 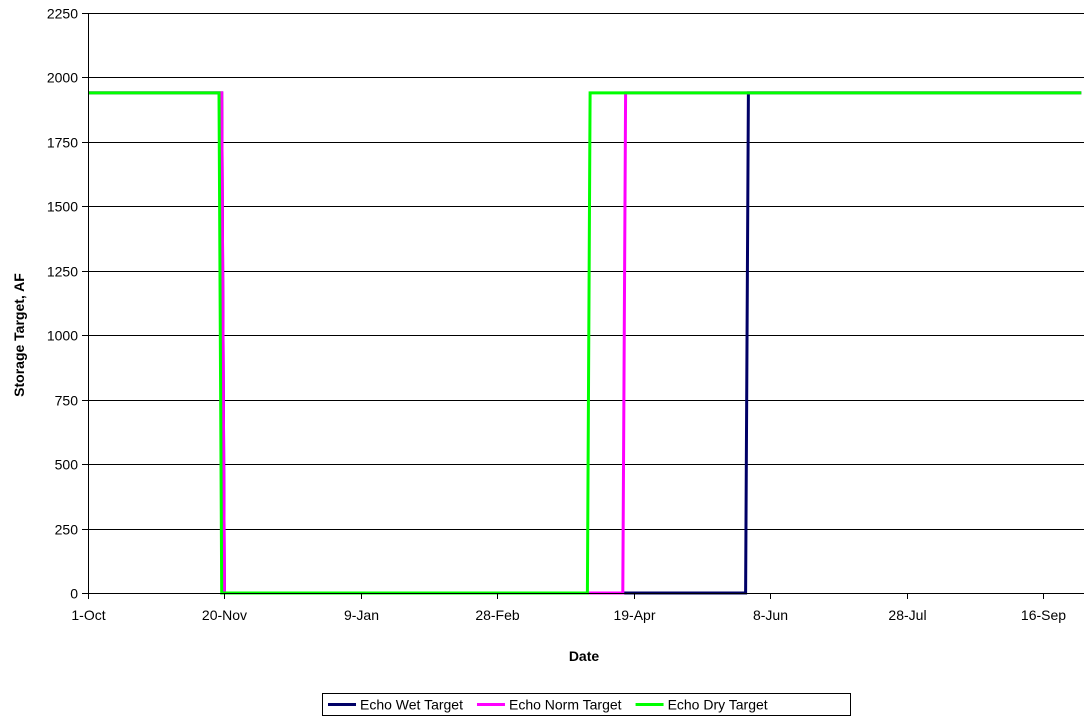 What do you see at coordinates (88, 615) in the screenshot?
I see `x-tick-label-0: 1-Oct` at bounding box center [88, 615].